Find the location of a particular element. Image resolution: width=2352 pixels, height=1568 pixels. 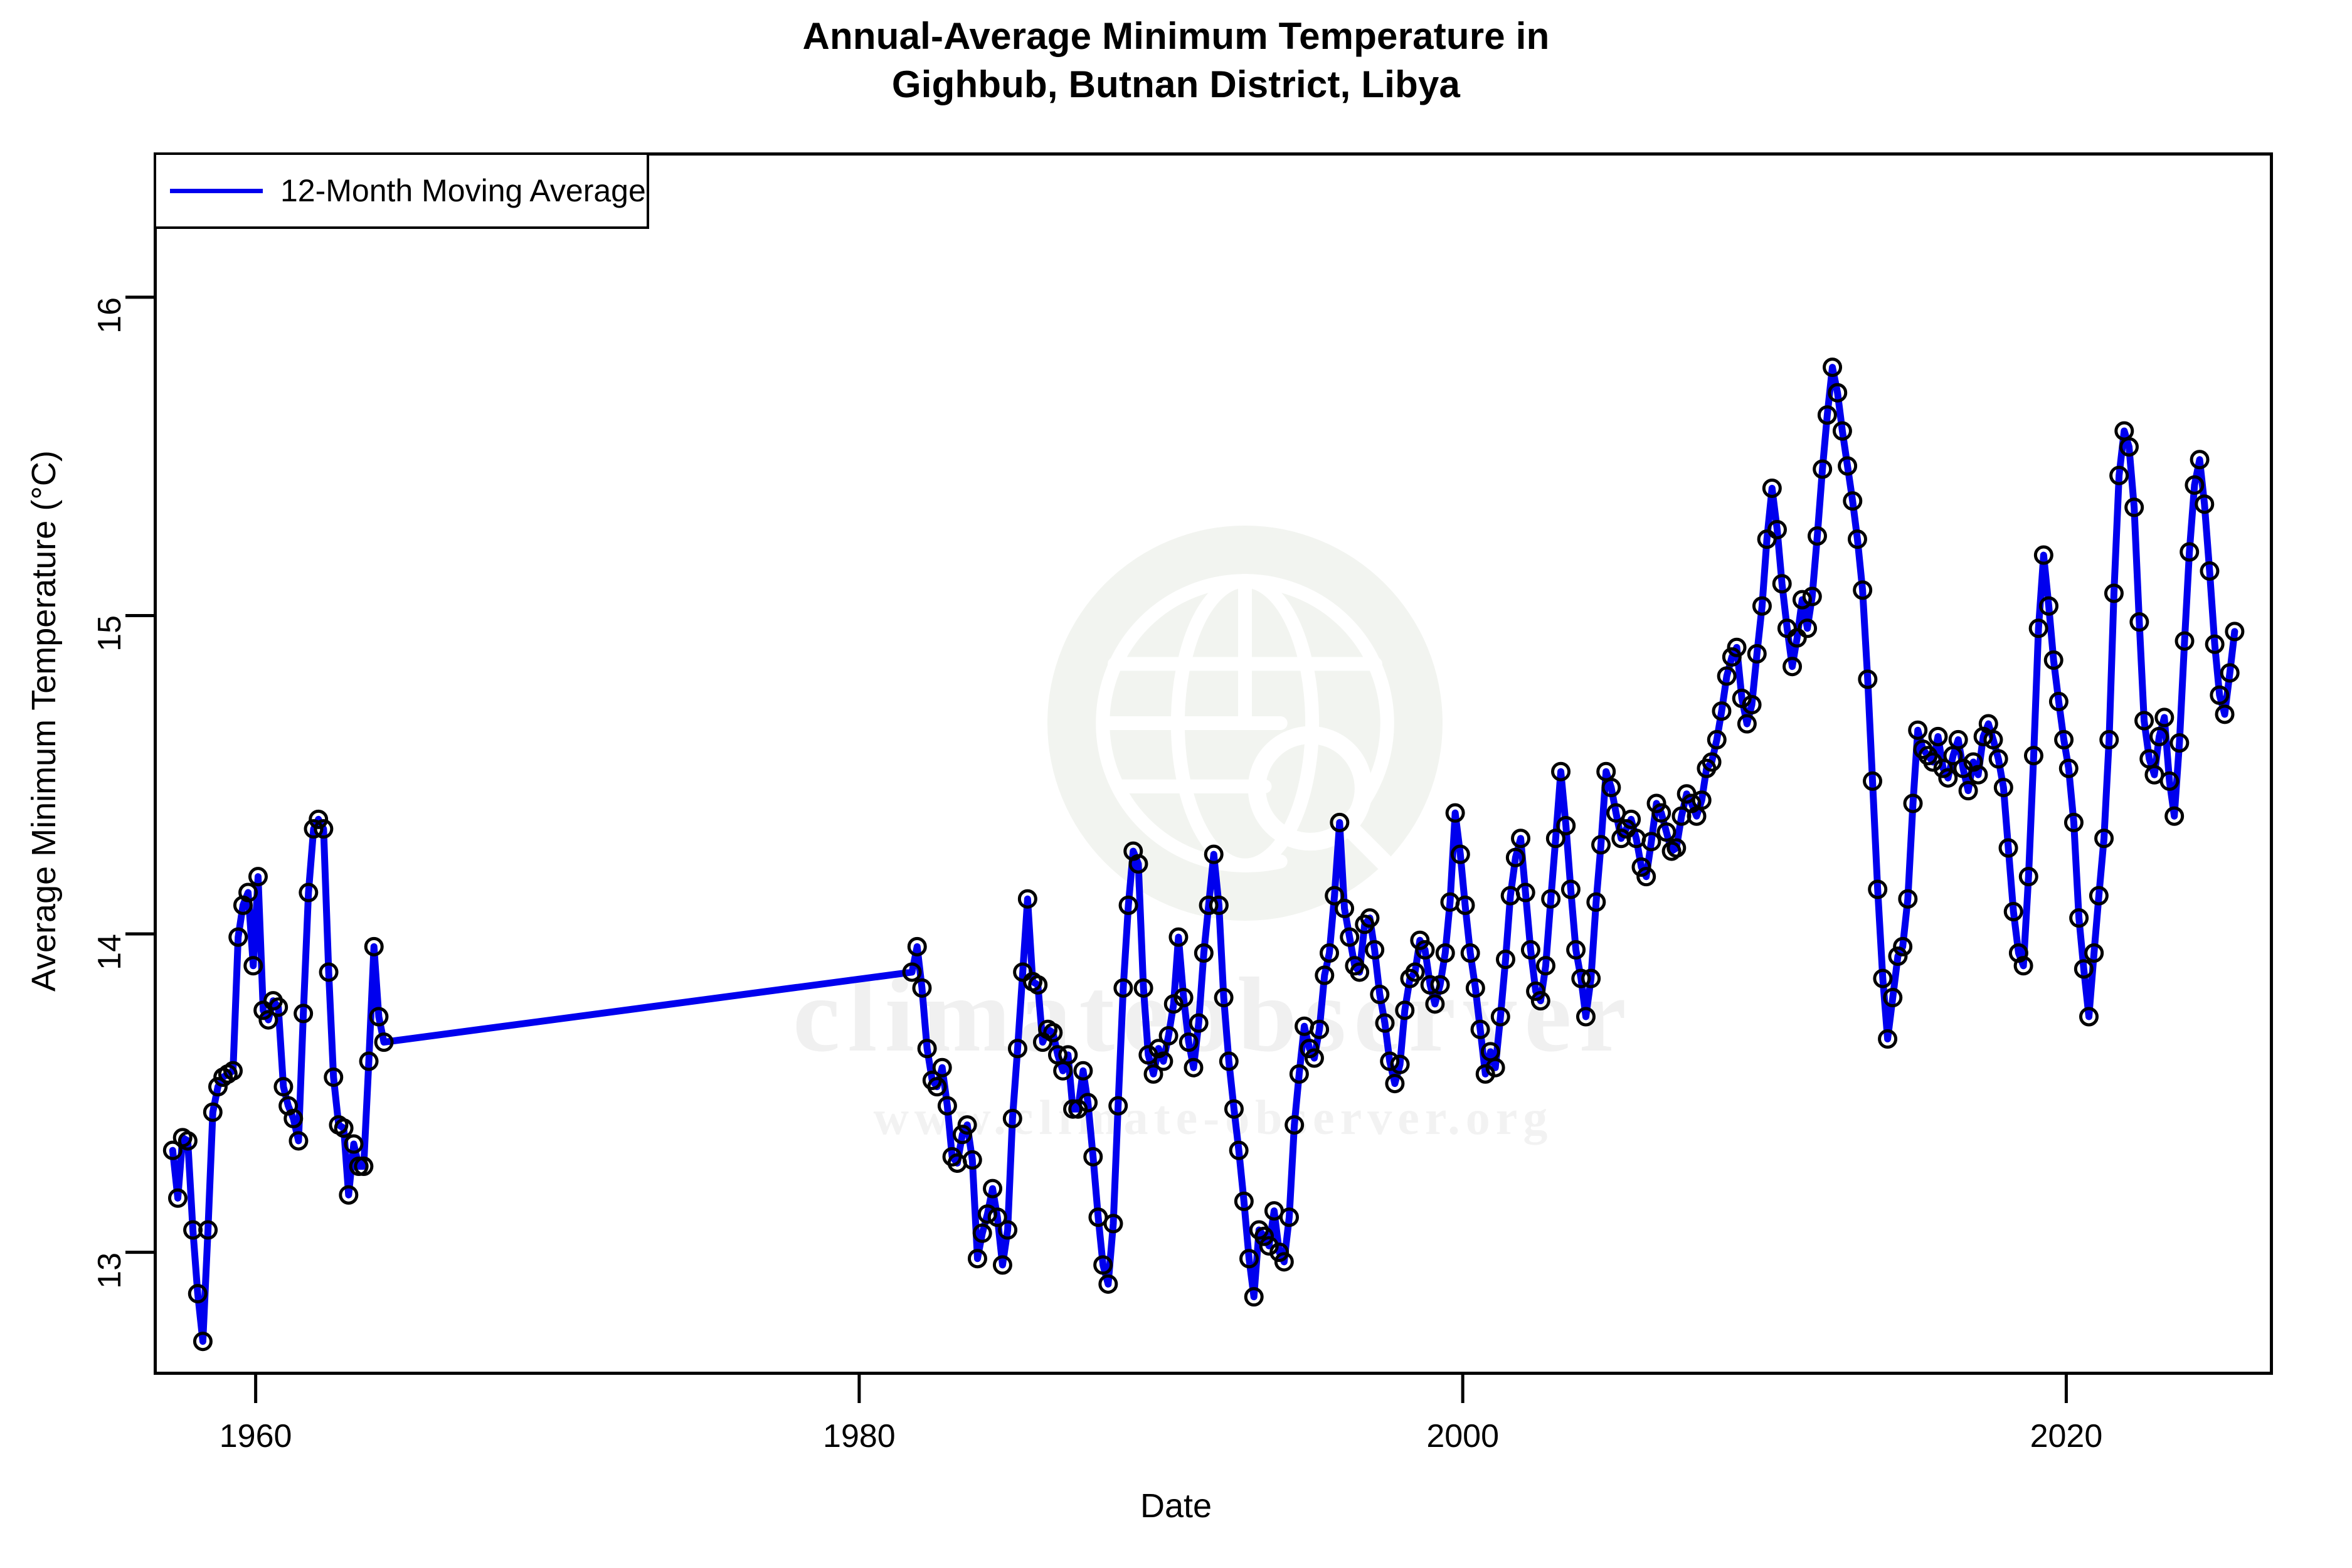

y-tick-label-14: 14 is located at coordinates (110, 952).